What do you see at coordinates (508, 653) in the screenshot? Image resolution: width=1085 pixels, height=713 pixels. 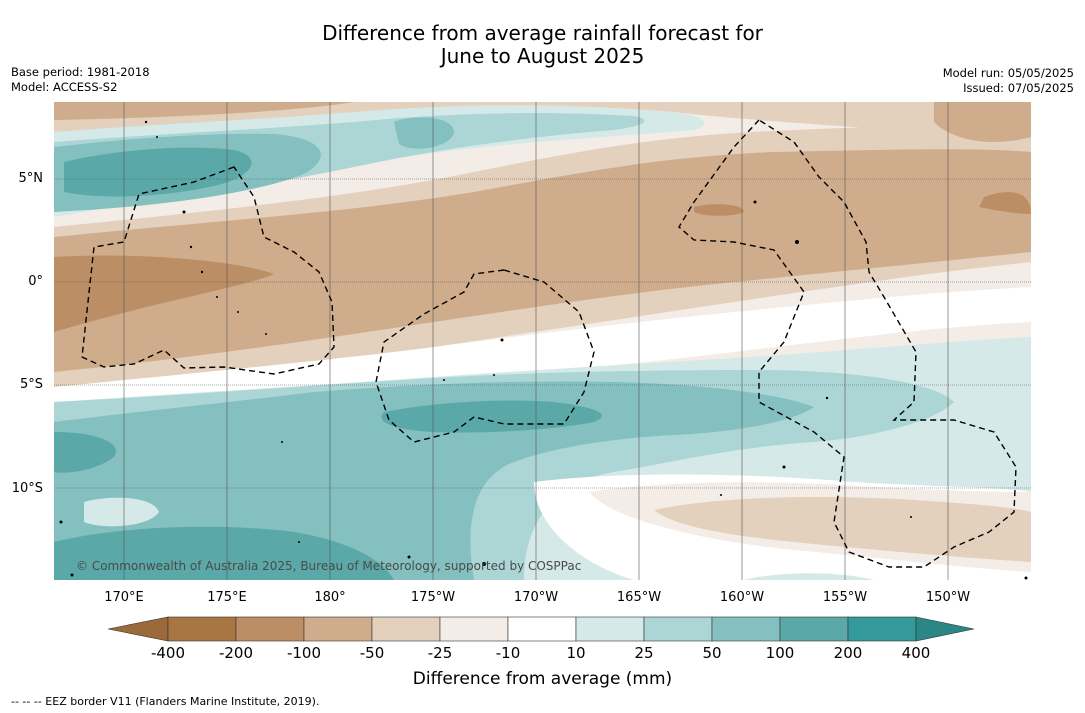 I see `colorbar-tick: -10` at bounding box center [508, 653].